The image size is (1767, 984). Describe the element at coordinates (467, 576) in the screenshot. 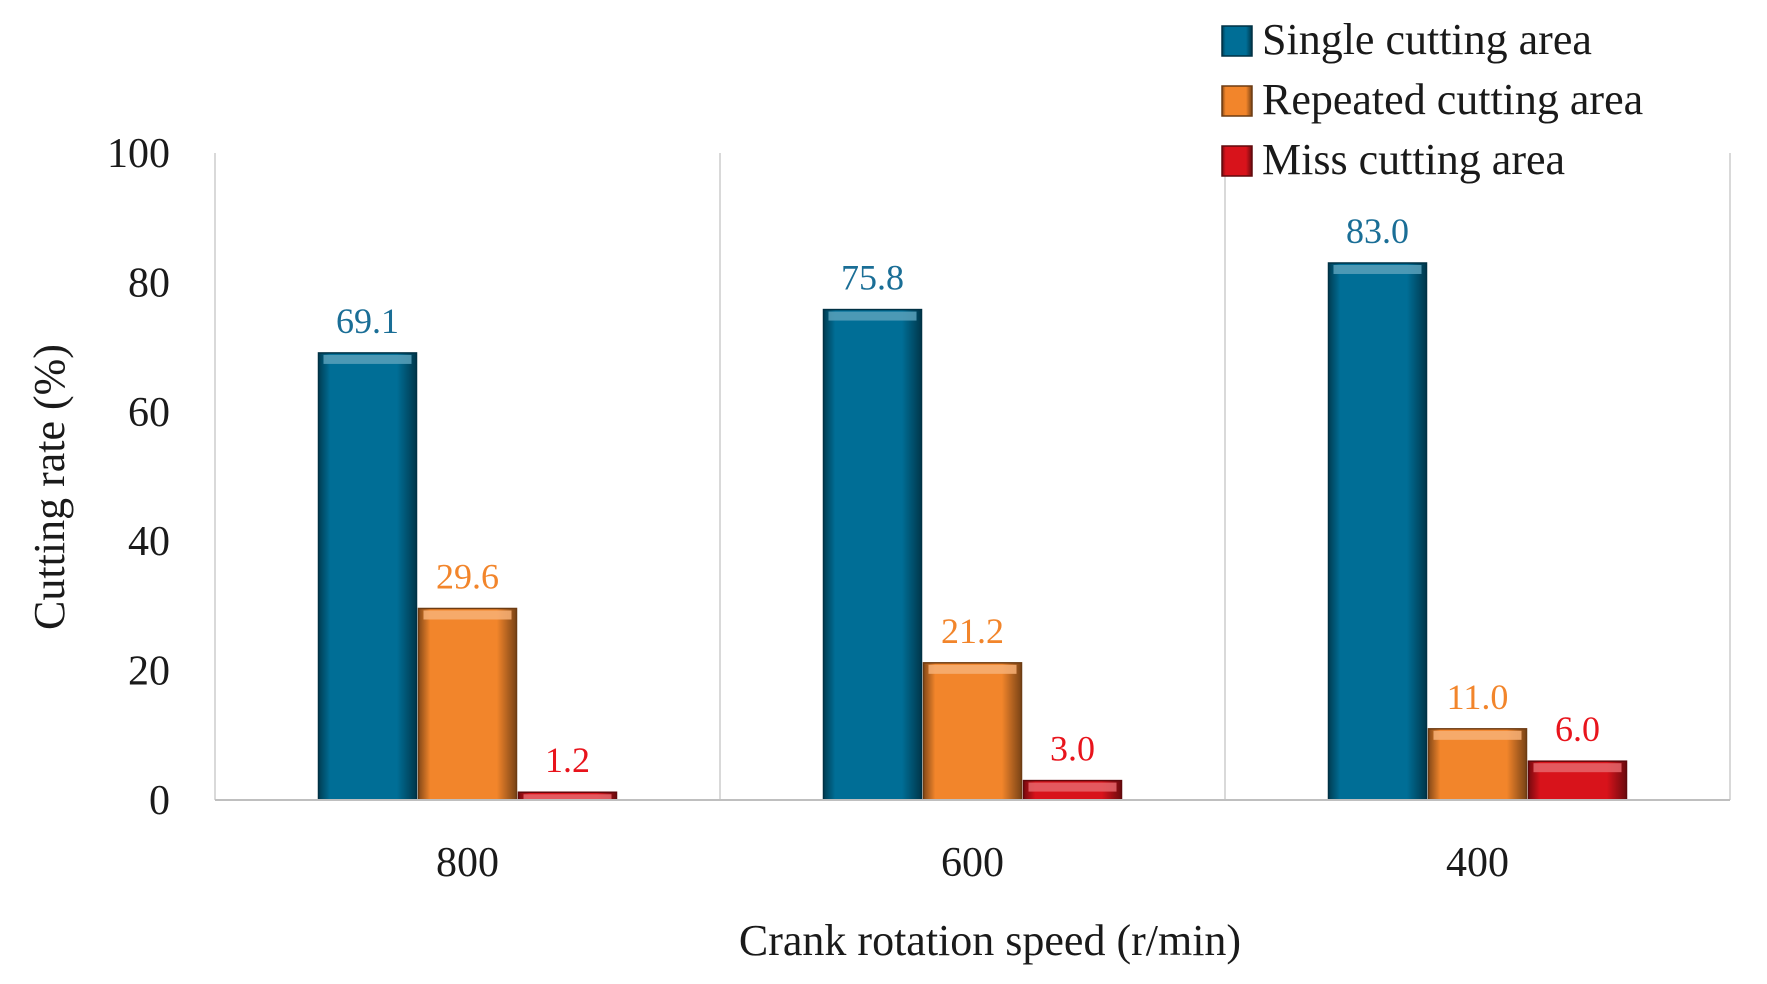

I see `data-label: 29.6` at that location.